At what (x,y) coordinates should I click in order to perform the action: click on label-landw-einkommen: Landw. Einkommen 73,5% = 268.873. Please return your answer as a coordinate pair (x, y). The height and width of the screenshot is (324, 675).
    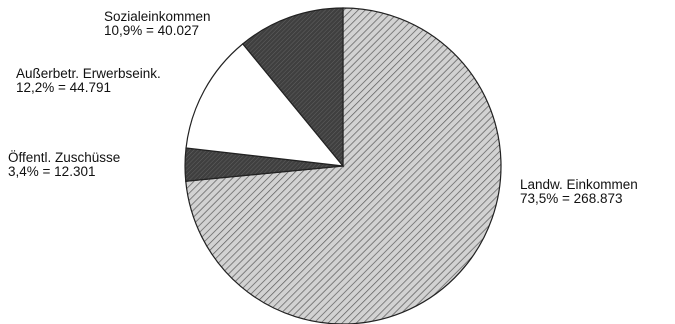
    Looking at the image, I should click on (579, 191).